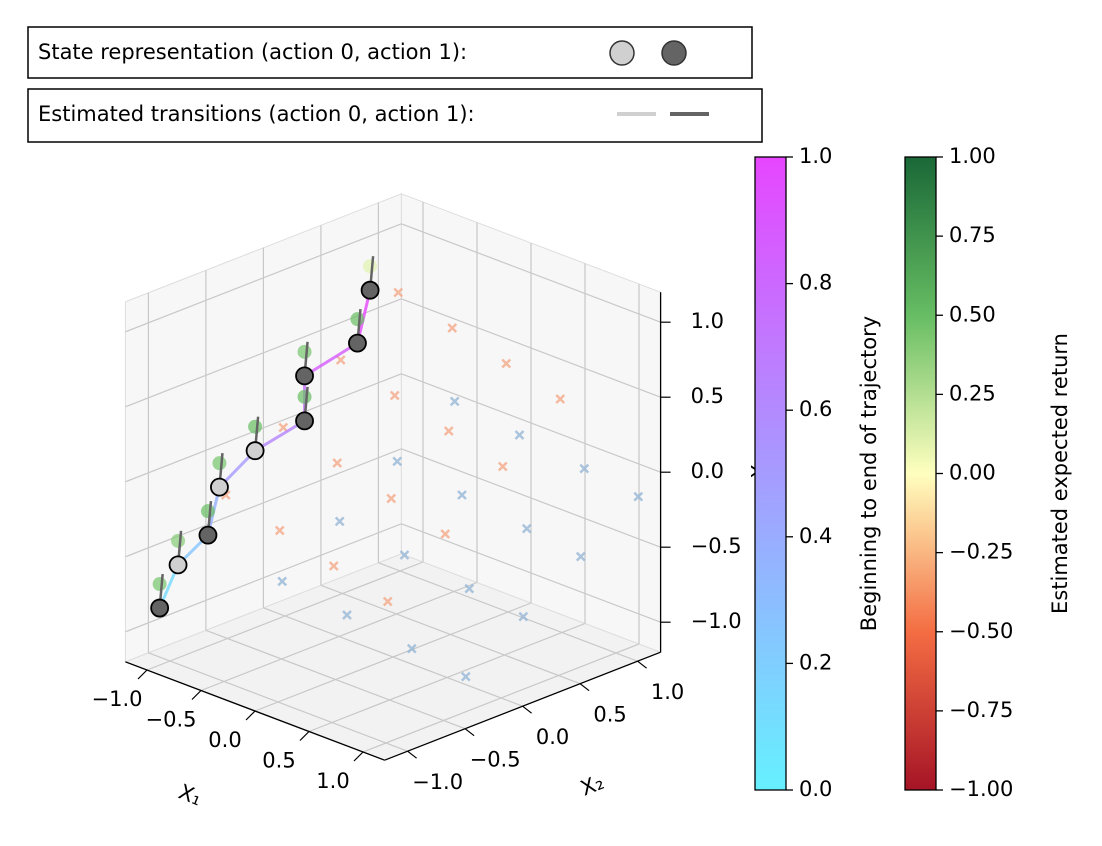 The height and width of the screenshot is (846, 1102). What do you see at coordinates (770, 473) in the screenshot?
I see `colorbar` at bounding box center [770, 473].